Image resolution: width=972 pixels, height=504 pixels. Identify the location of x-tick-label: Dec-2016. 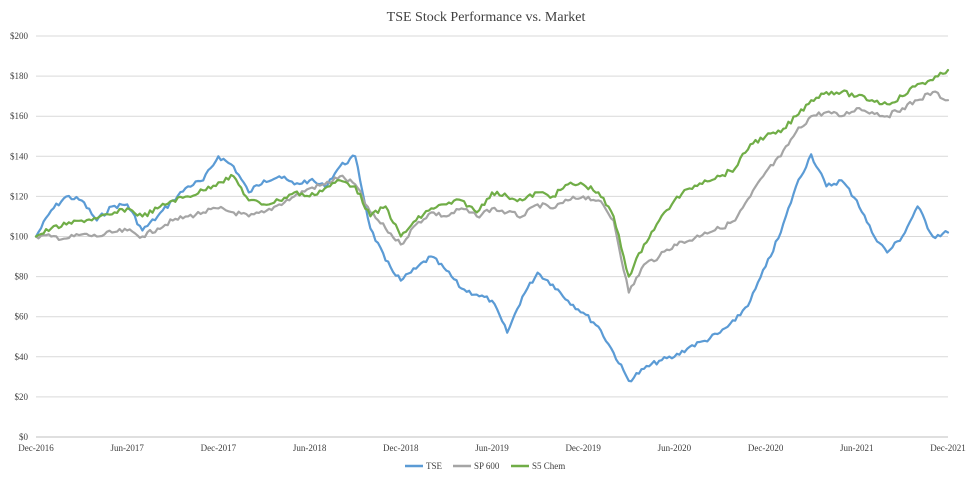
(36, 448).